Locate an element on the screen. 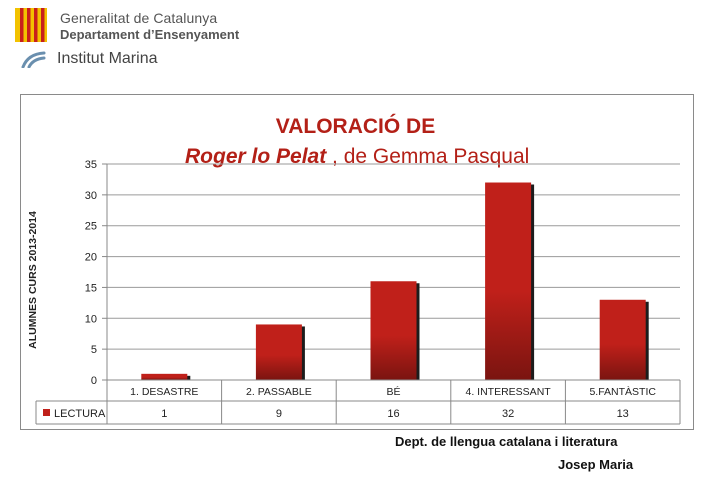 The image size is (713, 484). data-table-value: 16 is located at coordinates (393, 414).